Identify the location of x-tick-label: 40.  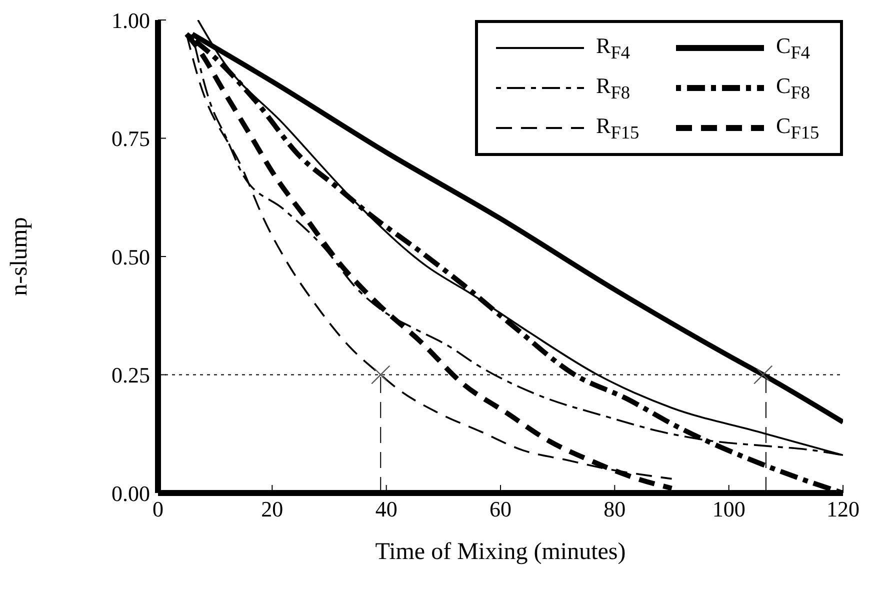
(386, 509).